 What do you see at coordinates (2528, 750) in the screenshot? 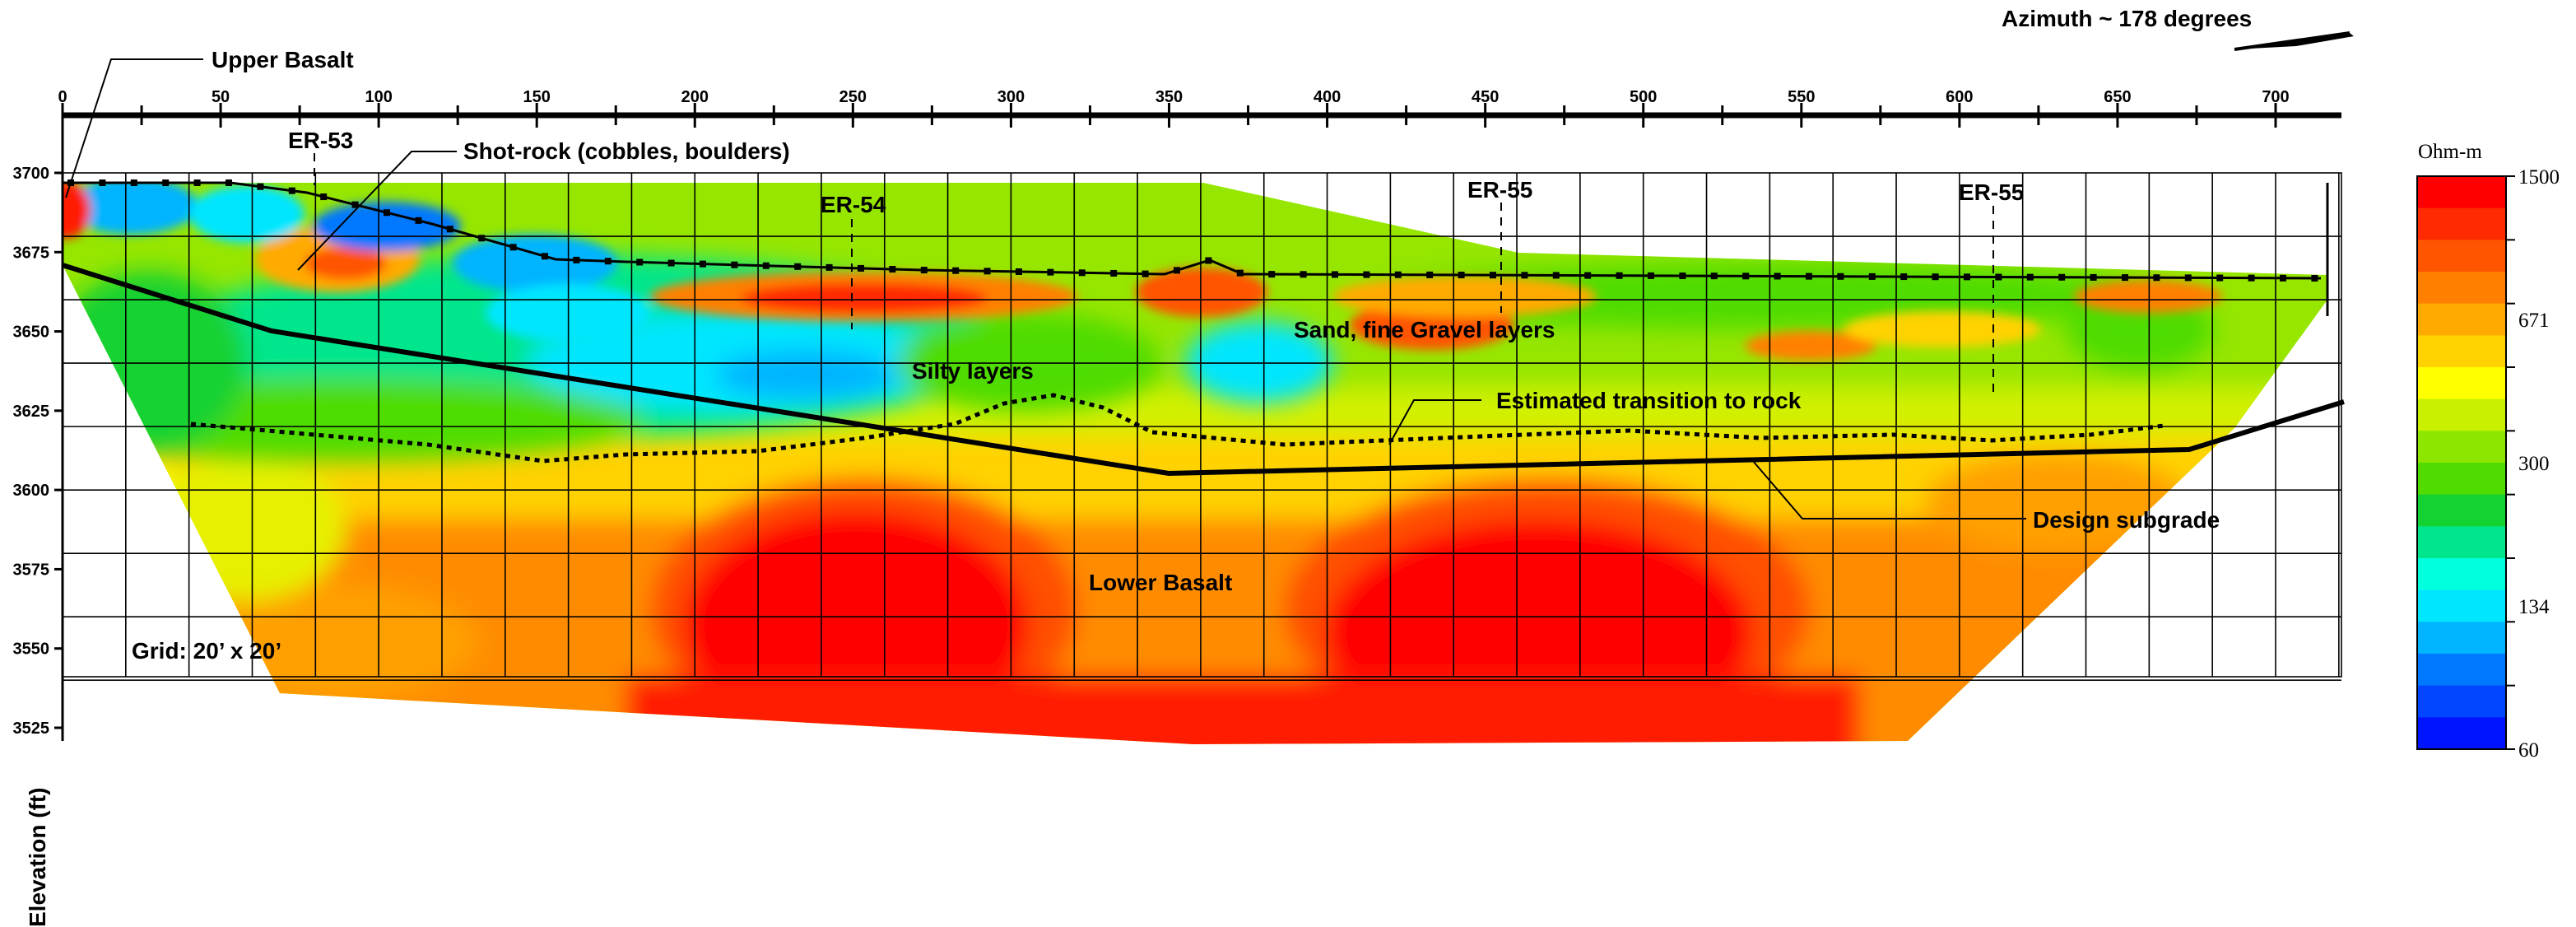
I see `colorbar-label: 60` at bounding box center [2528, 750].